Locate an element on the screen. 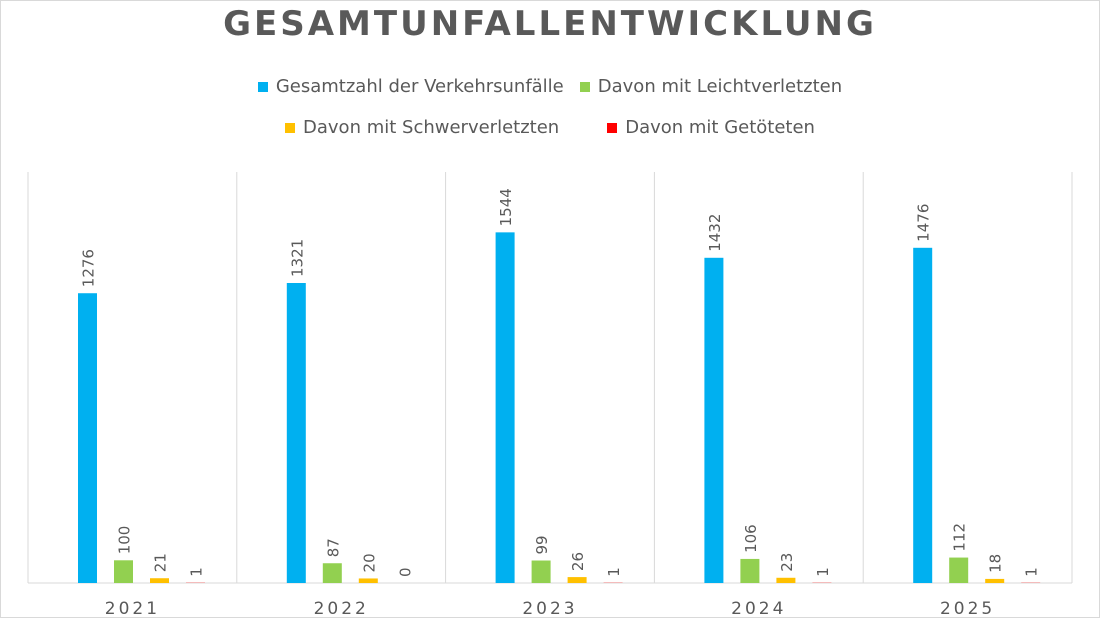 The height and width of the screenshot is (618, 1100). data-label-2021-series-2: 21 is located at coordinates (161, 562).